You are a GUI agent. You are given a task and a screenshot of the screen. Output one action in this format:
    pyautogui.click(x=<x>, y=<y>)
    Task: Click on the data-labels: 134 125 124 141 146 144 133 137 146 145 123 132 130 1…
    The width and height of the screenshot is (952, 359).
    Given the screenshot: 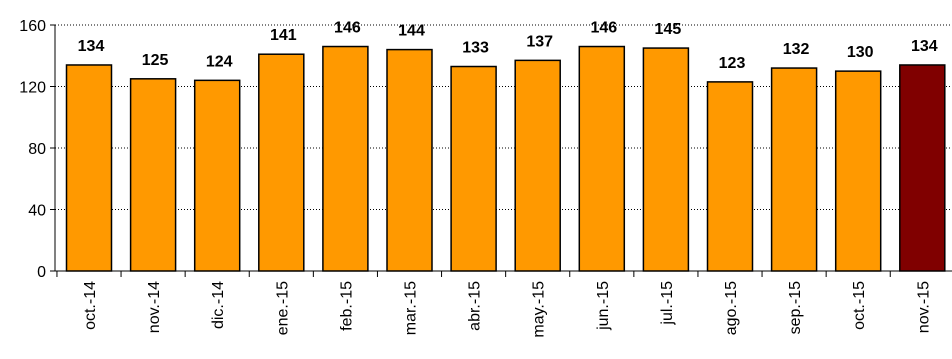 What is the action you would take?
    pyautogui.click(x=508, y=46)
    